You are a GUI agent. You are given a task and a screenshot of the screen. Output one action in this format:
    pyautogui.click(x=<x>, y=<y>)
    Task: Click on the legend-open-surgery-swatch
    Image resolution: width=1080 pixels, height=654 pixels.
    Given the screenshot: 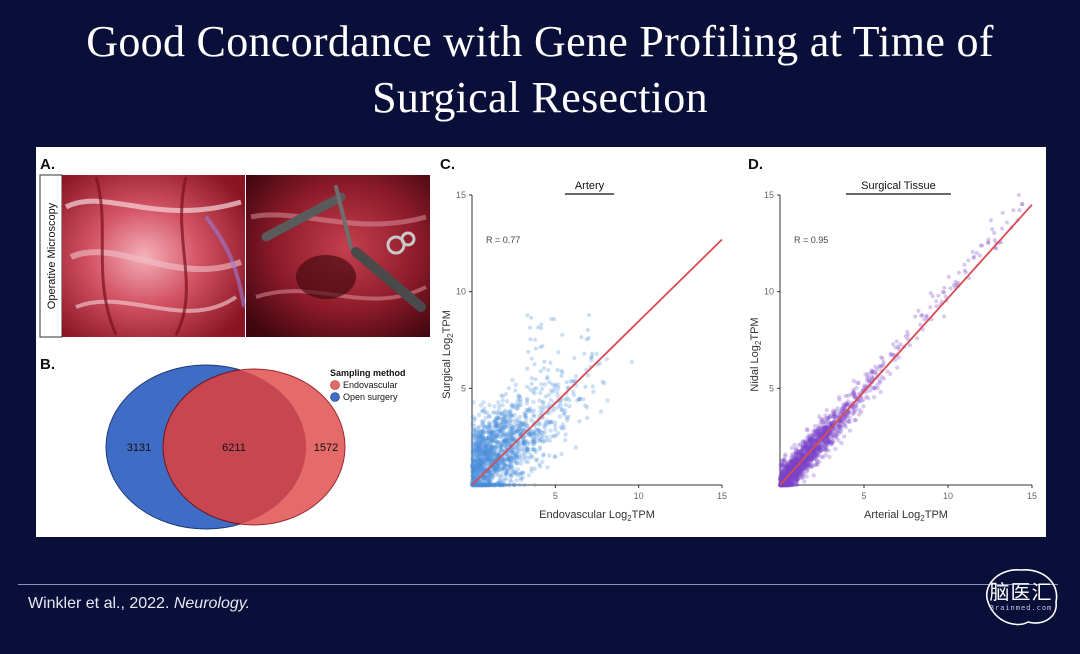 What is the action you would take?
    pyautogui.click(x=335, y=397)
    